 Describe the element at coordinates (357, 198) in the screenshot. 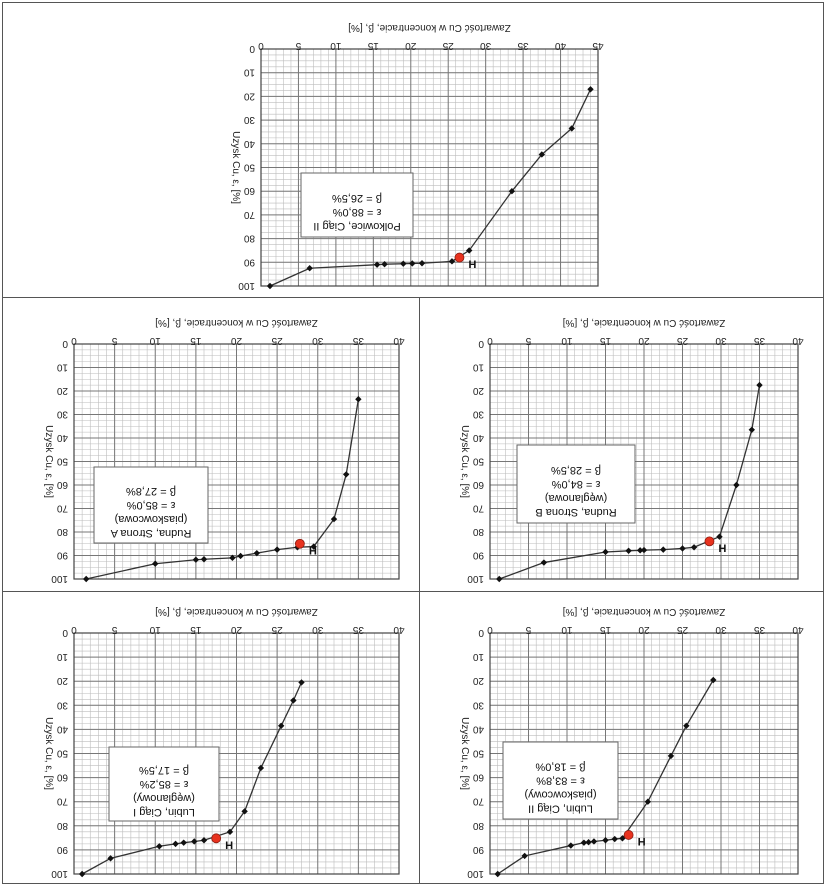

I see `info-box-line: β = 26,5%` at that location.